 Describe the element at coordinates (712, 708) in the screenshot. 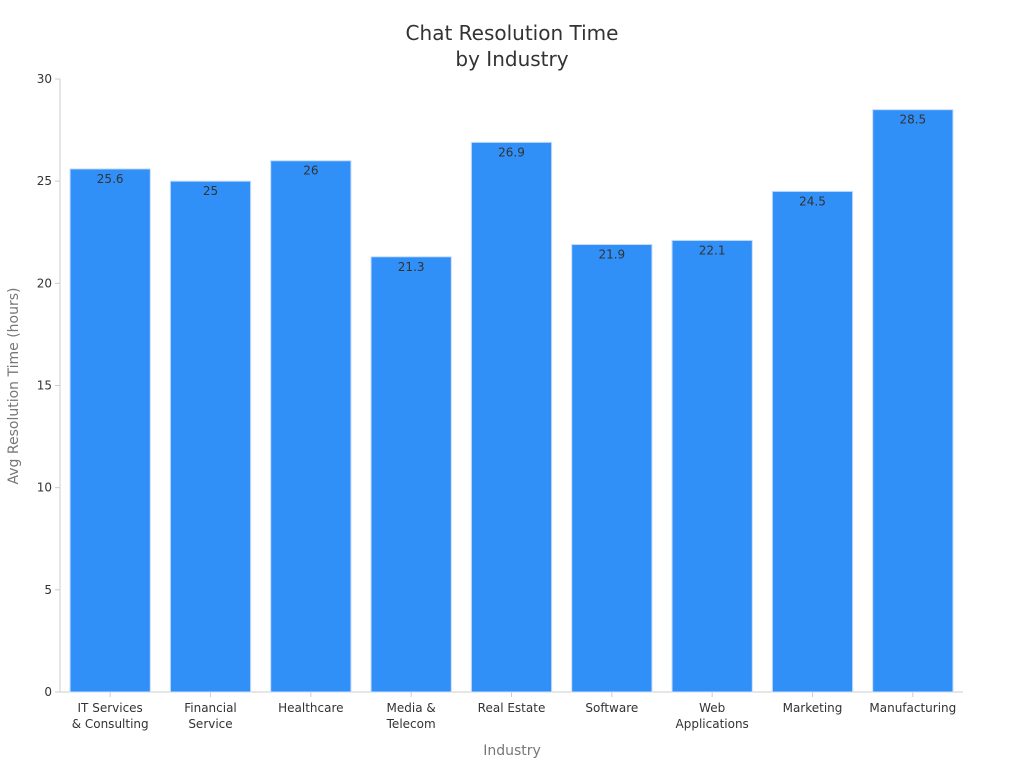

I see `x-tick-label: Web` at that location.